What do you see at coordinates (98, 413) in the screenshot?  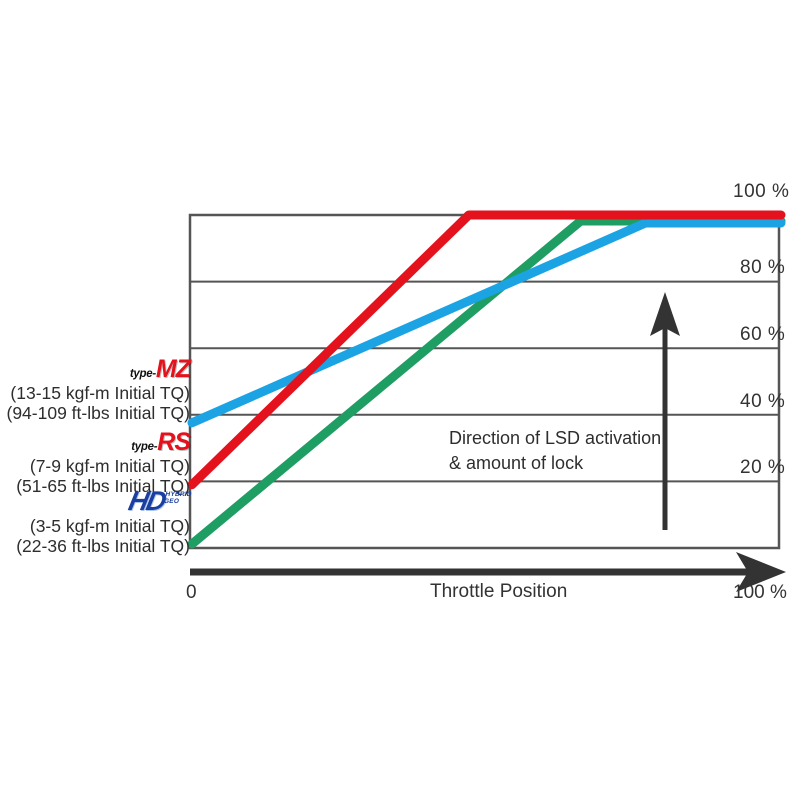 I see `legend-mz-ftlbs: (94-109 ft-lbs Initial TQ)` at bounding box center [98, 413].